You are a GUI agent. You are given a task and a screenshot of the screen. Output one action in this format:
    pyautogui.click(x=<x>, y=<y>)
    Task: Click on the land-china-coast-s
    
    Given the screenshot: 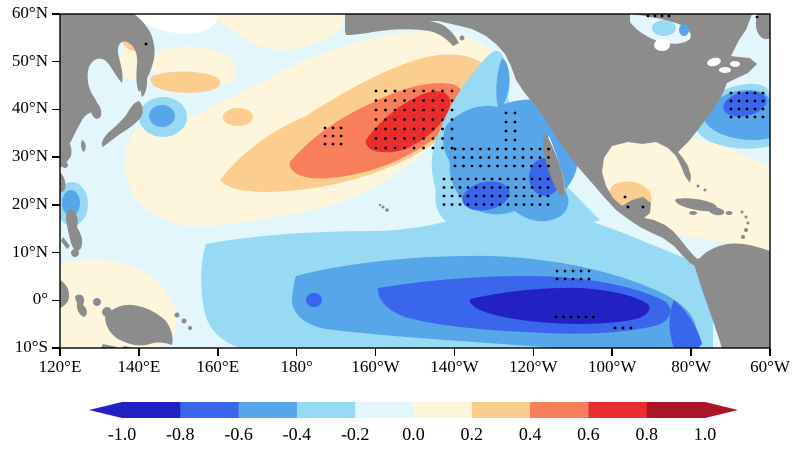 What is the action you would take?
    pyautogui.click(x=66, y=150)
    